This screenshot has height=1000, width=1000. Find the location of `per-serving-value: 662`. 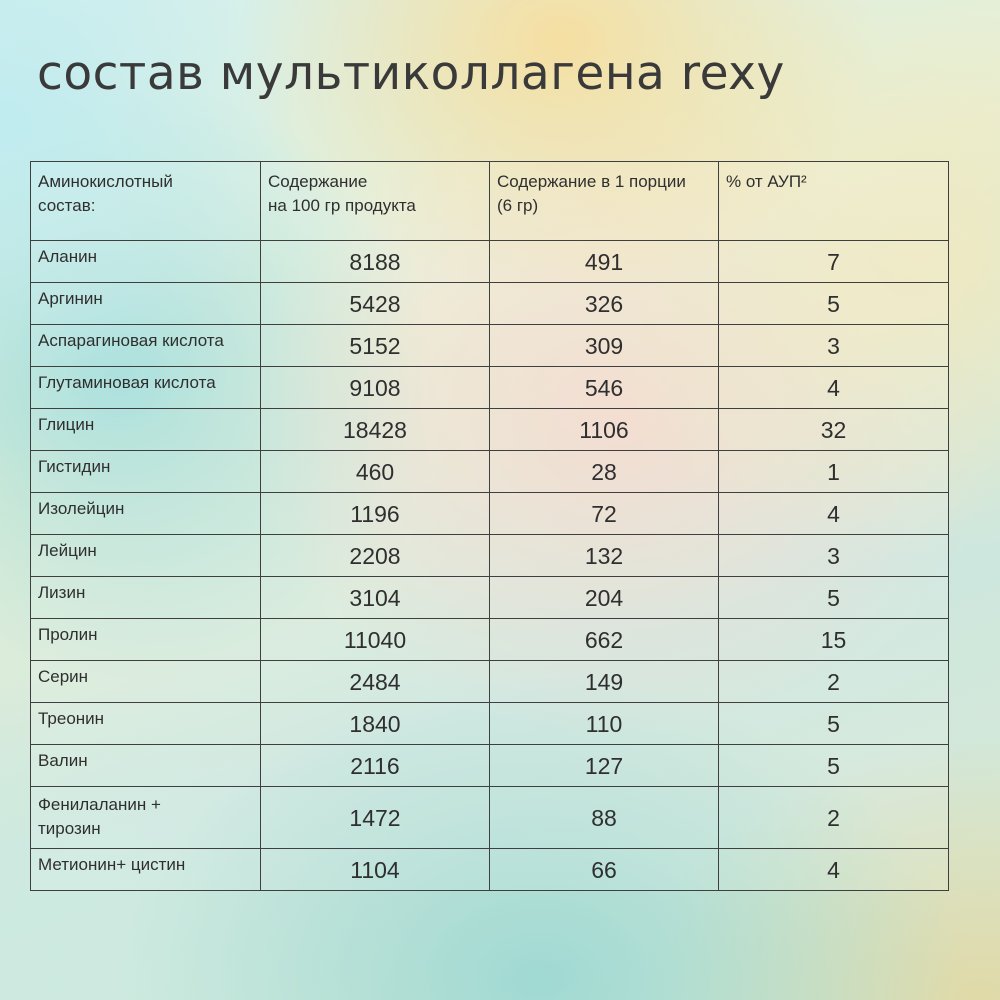

per-serving-value: 662 is located at coordinates (604, 639).